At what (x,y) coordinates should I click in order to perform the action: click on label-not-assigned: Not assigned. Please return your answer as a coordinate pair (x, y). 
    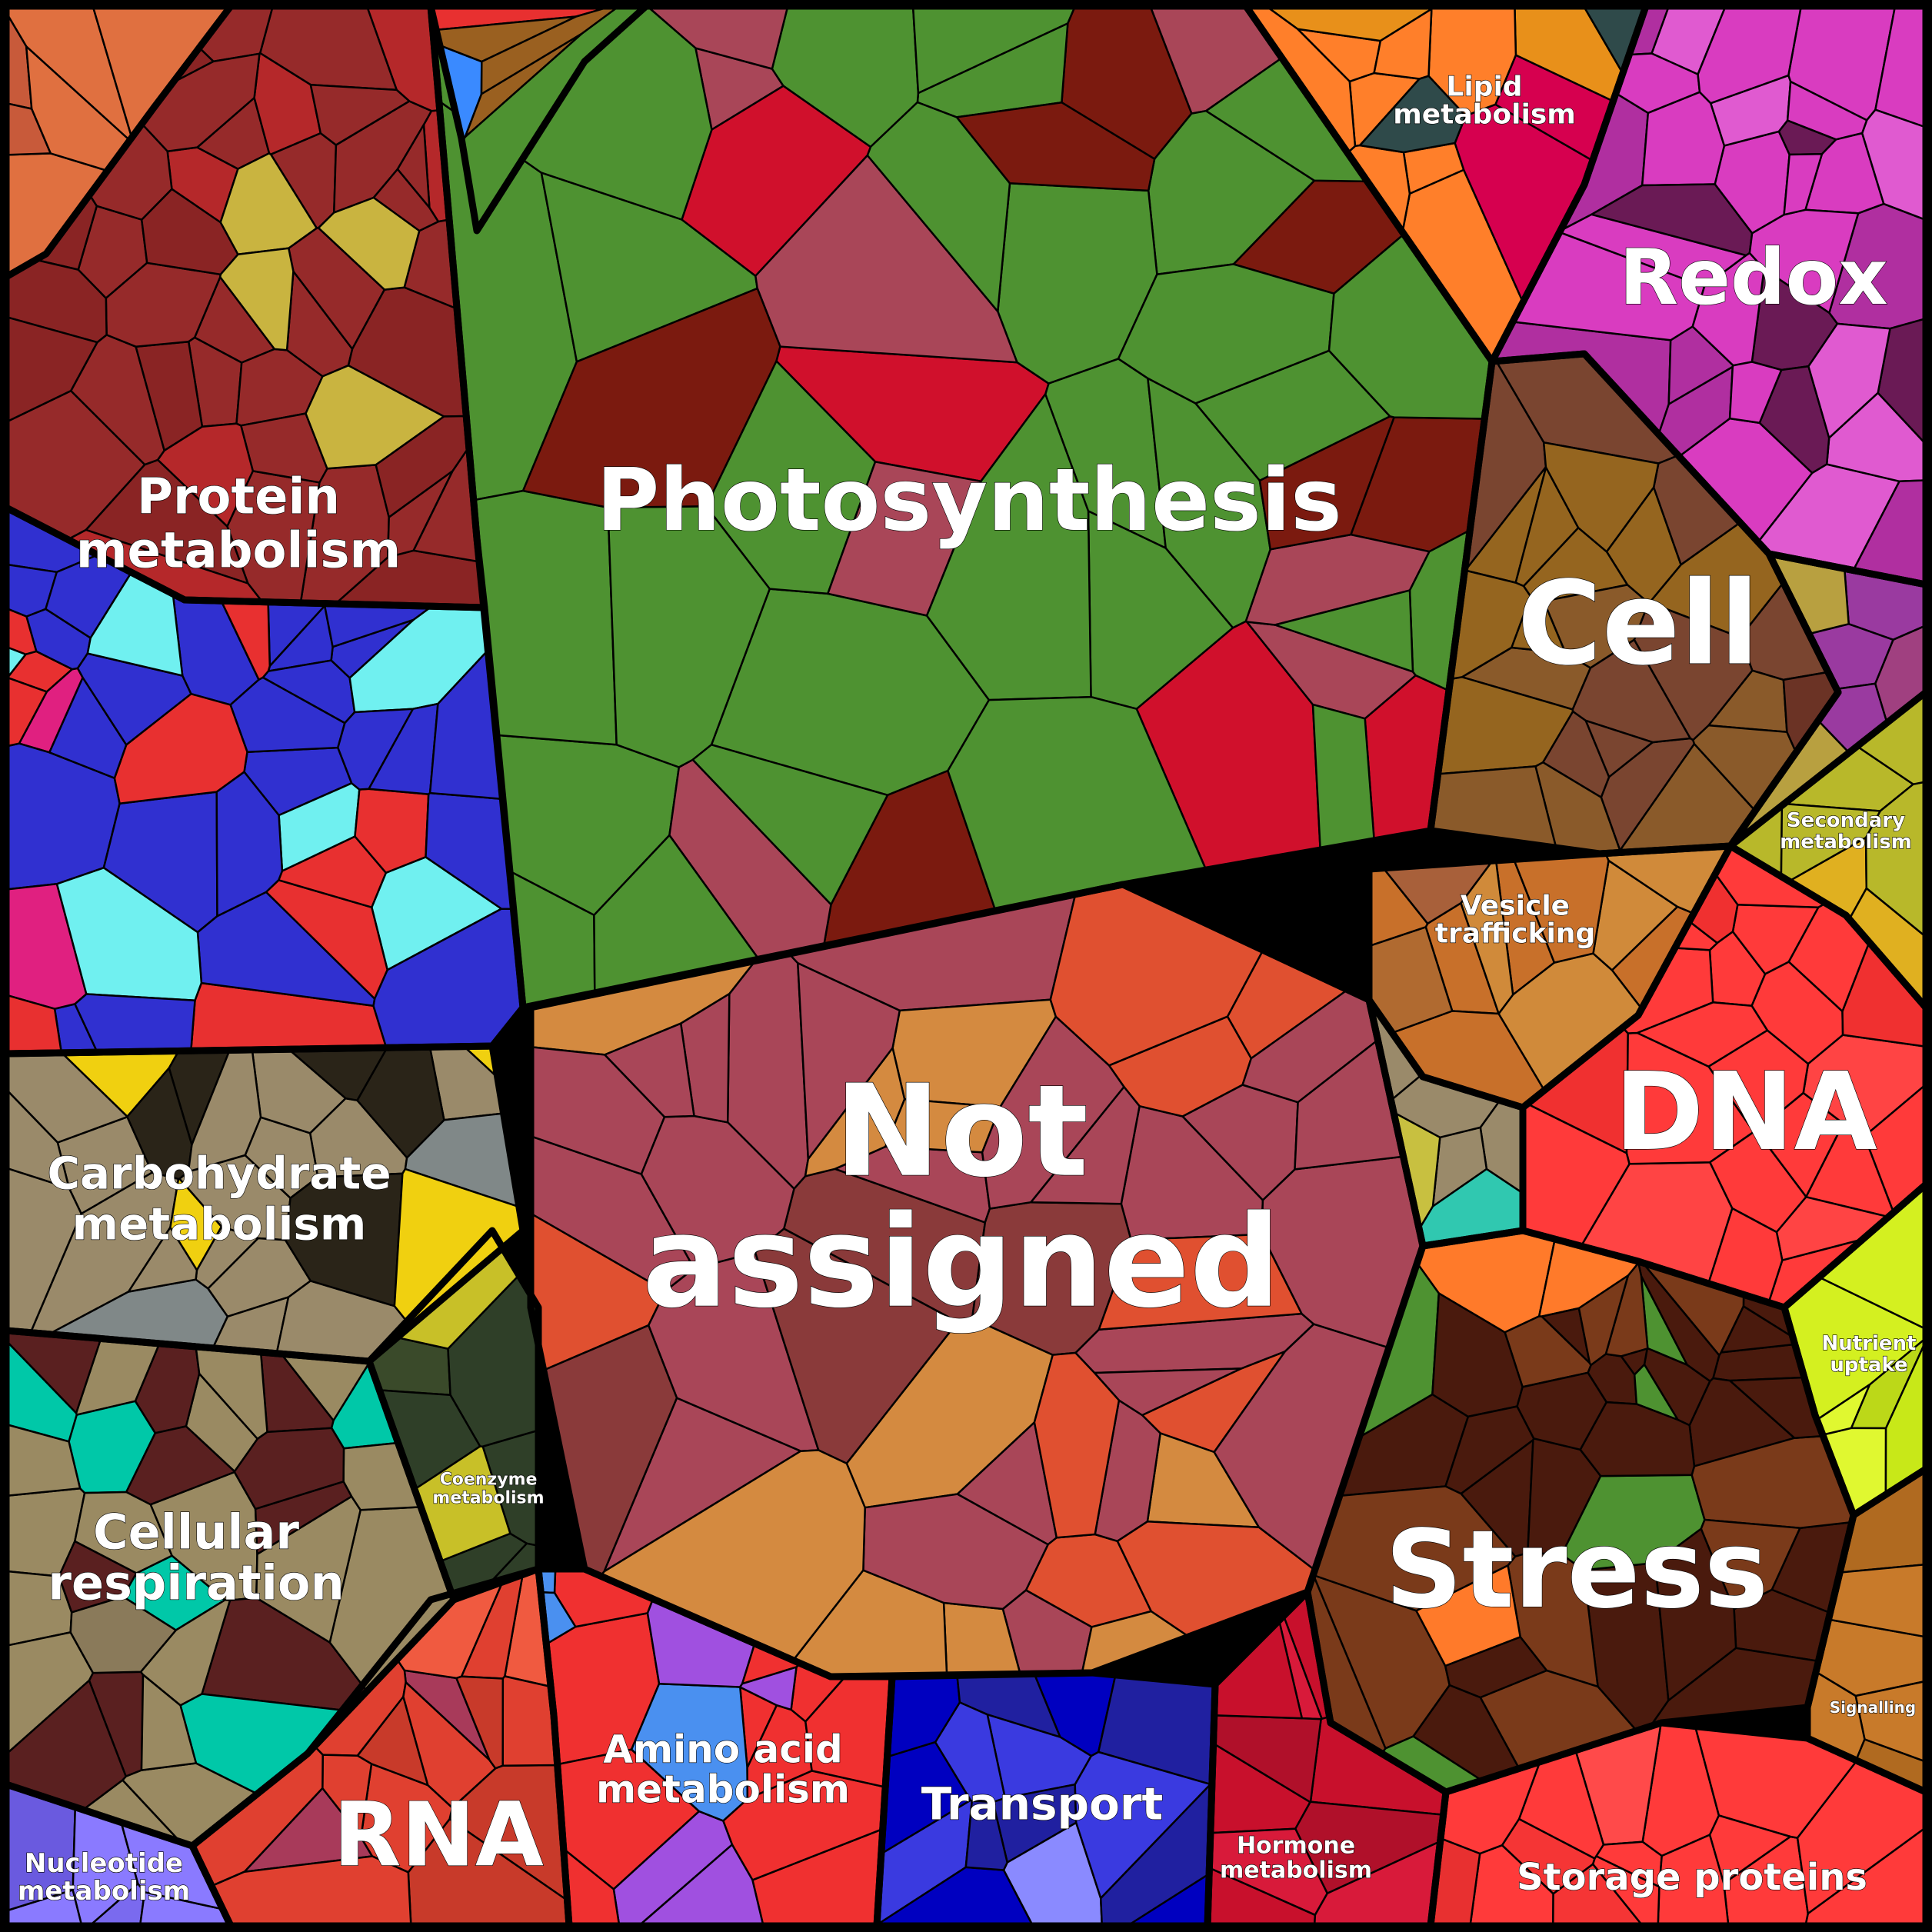
    Looking at the image, I should click on (961, 1197).